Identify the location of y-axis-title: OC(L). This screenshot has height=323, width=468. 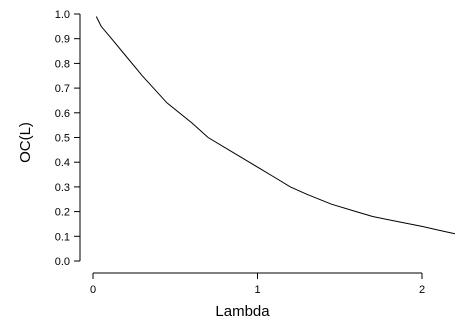
(25, 142).